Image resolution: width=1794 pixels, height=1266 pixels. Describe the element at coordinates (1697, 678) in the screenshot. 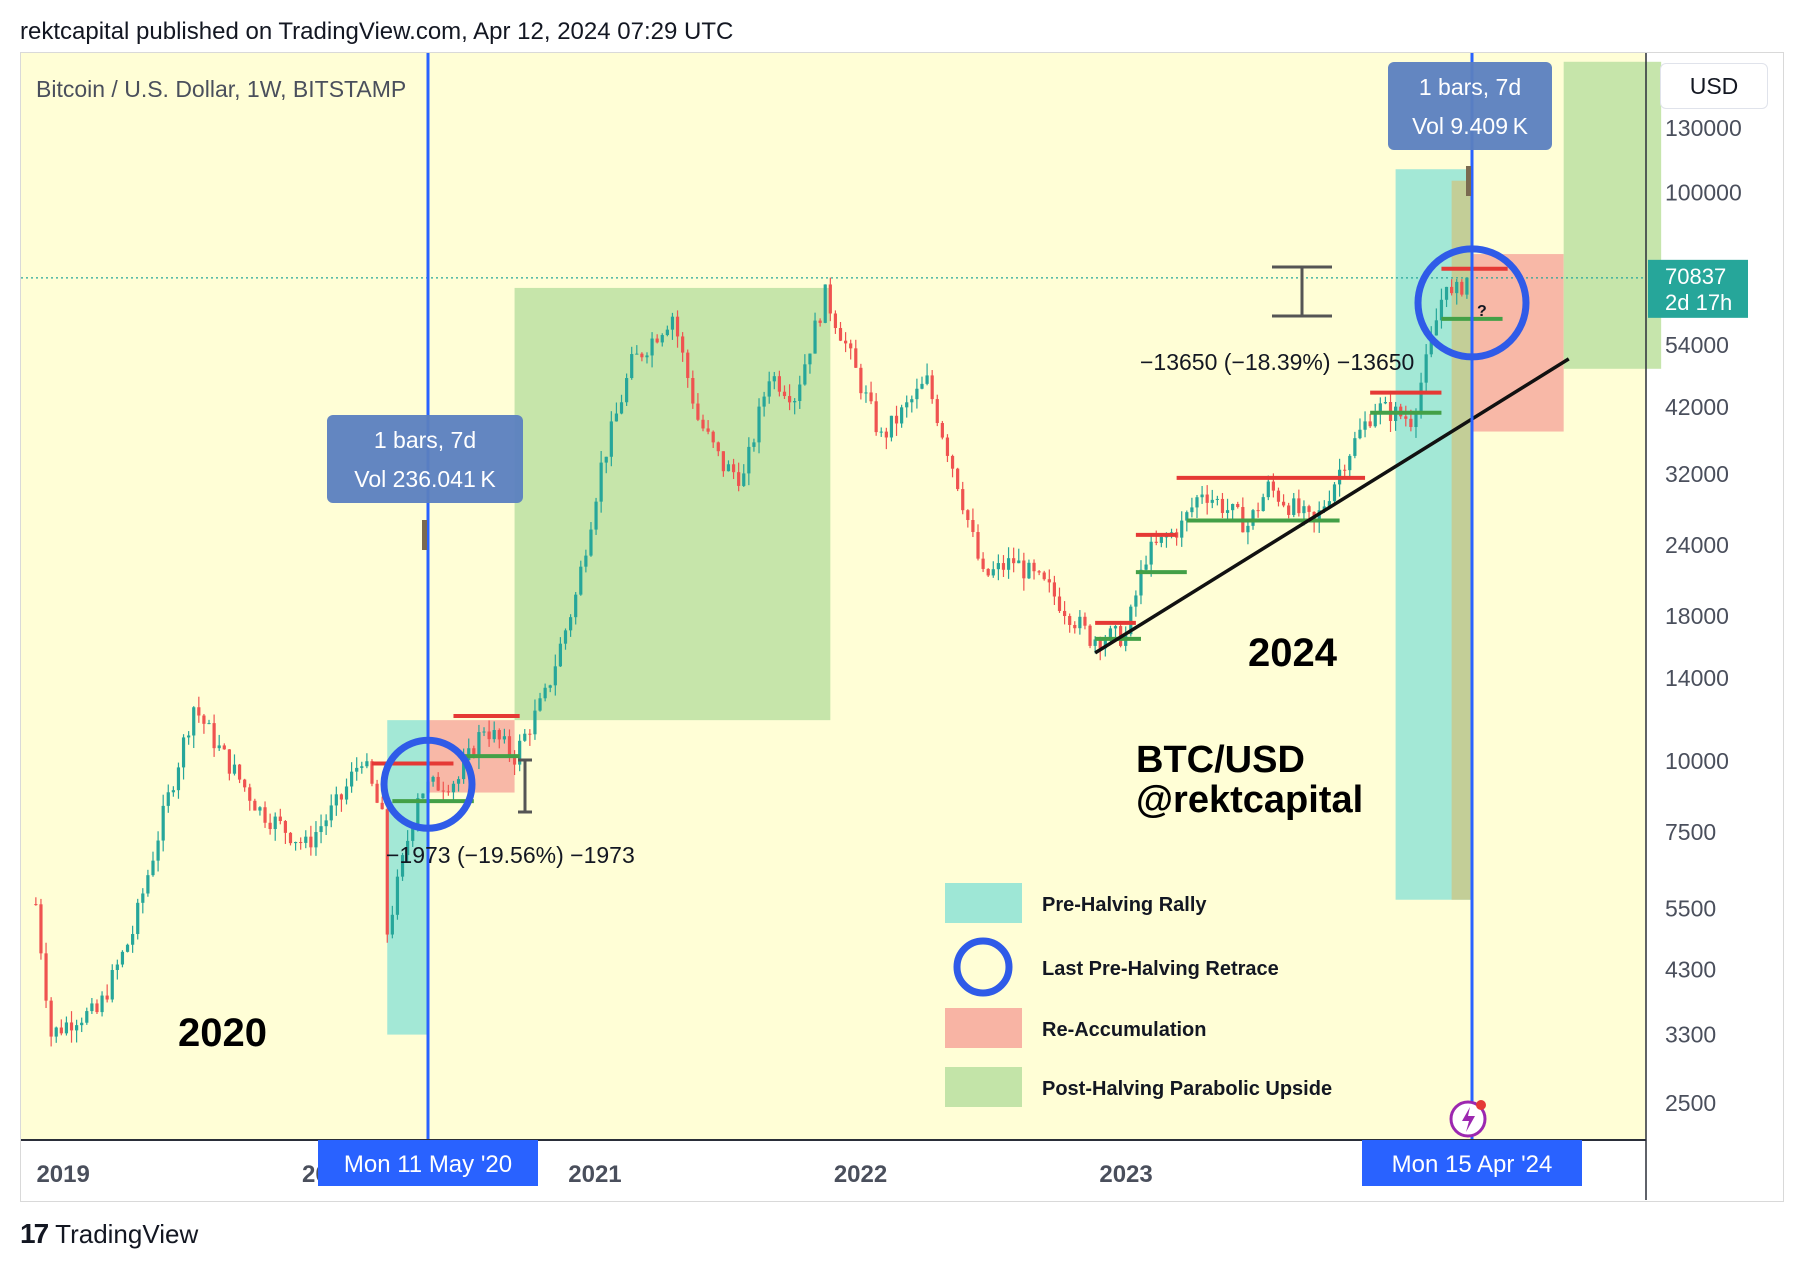

I see `y-tick-label: 14000` at that location.